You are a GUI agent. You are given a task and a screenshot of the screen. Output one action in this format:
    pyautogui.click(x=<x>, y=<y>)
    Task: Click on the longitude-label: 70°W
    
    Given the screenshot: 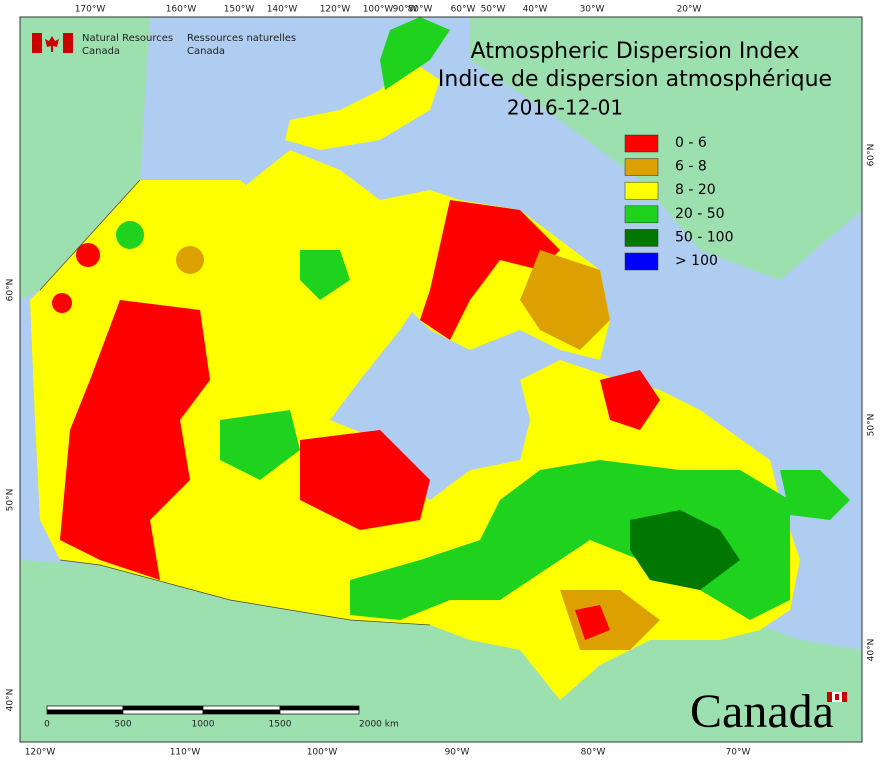 What is the action you would take?
    pyautogui.click(x=738, y=753)
    